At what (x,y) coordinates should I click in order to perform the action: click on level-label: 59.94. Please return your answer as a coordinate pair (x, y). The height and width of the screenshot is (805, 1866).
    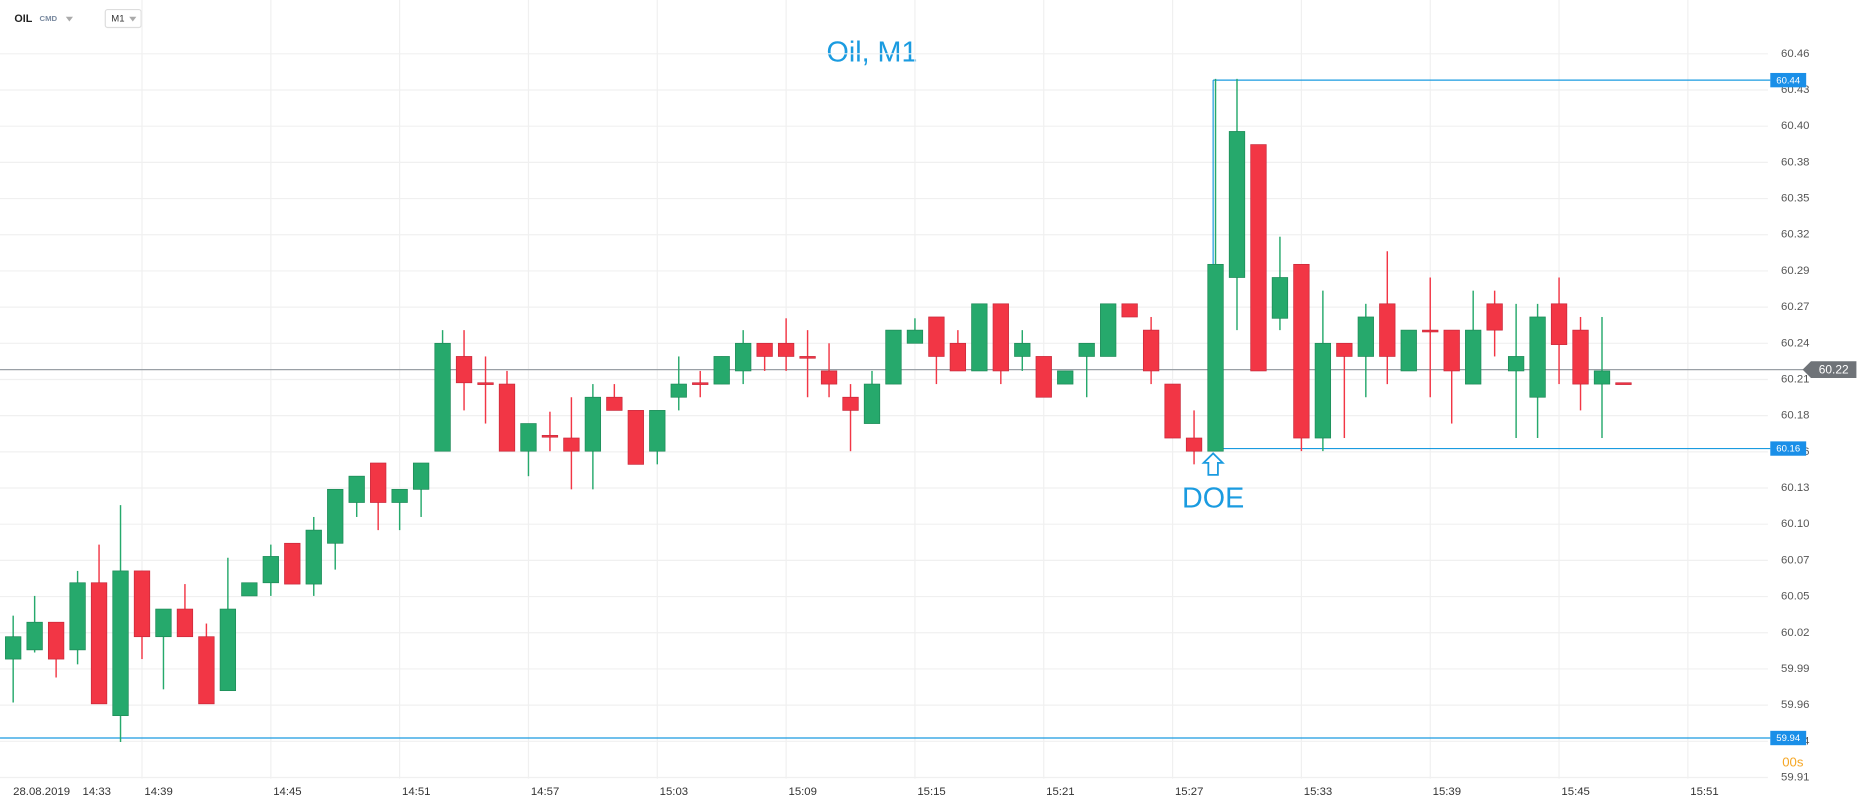
    Looking at the image, I should click on (1788, 738).